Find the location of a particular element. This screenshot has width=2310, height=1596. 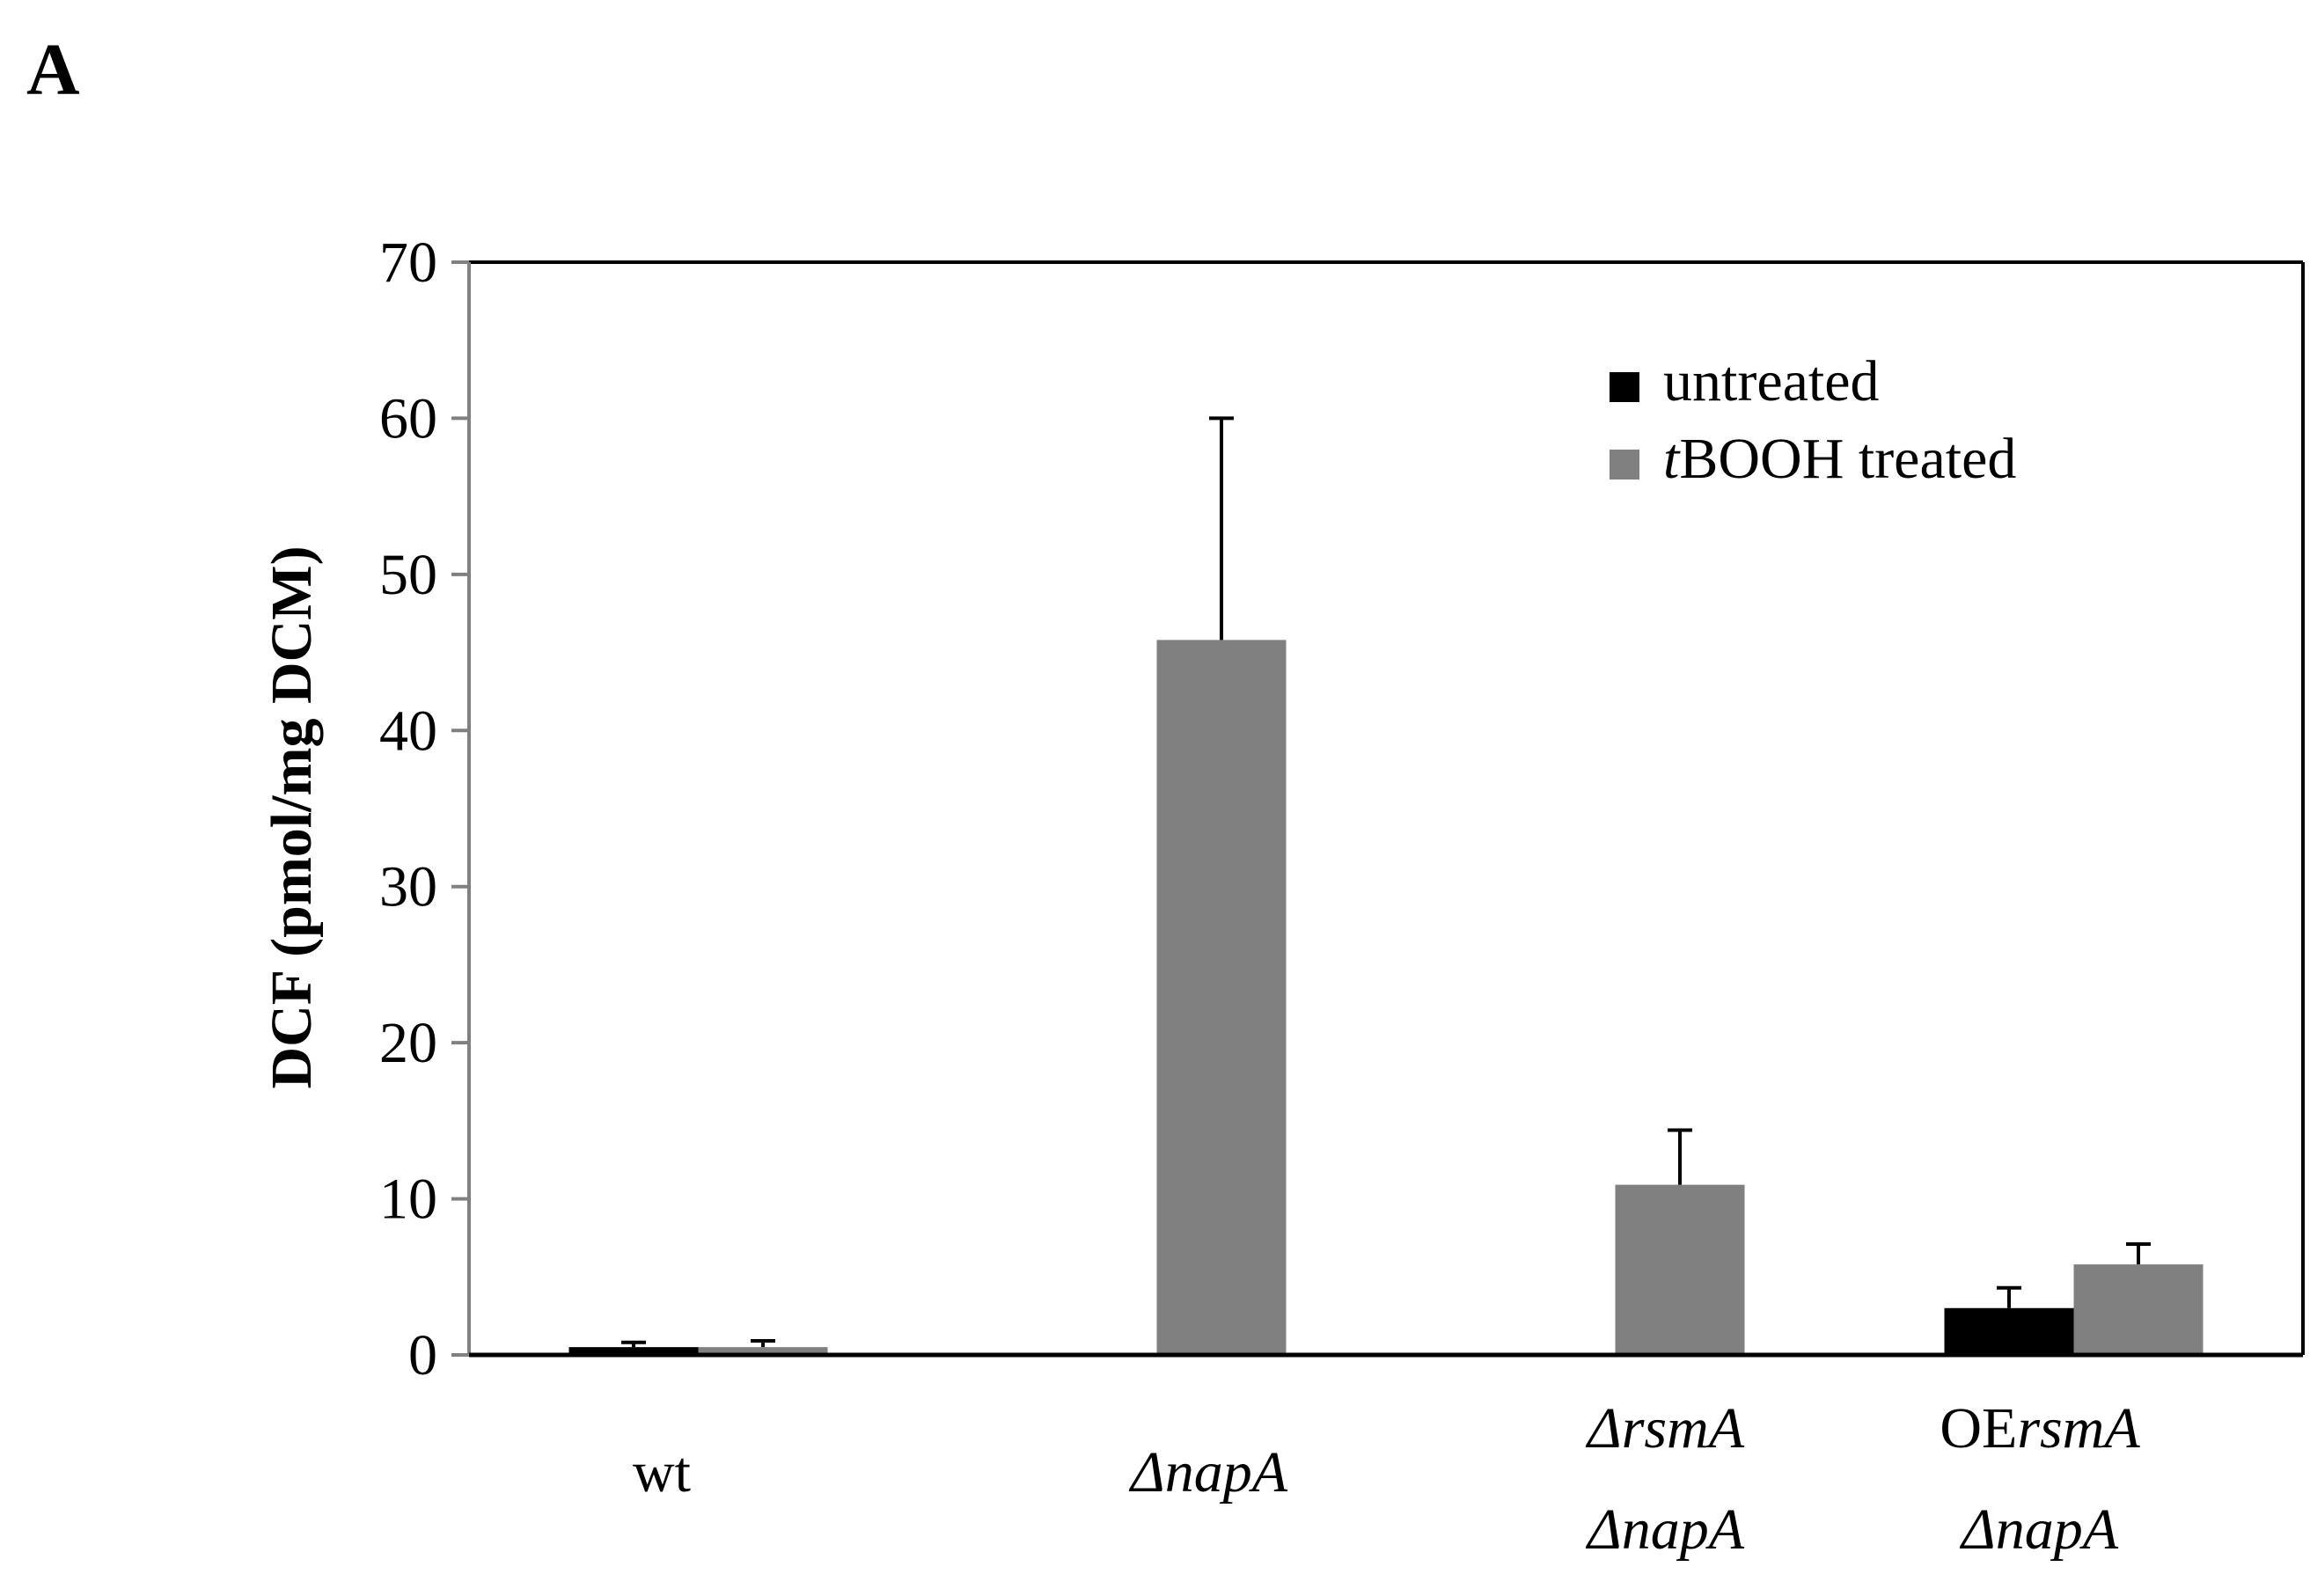

legend: untreated tBOOH treated is located at coordinates (1813, 420).